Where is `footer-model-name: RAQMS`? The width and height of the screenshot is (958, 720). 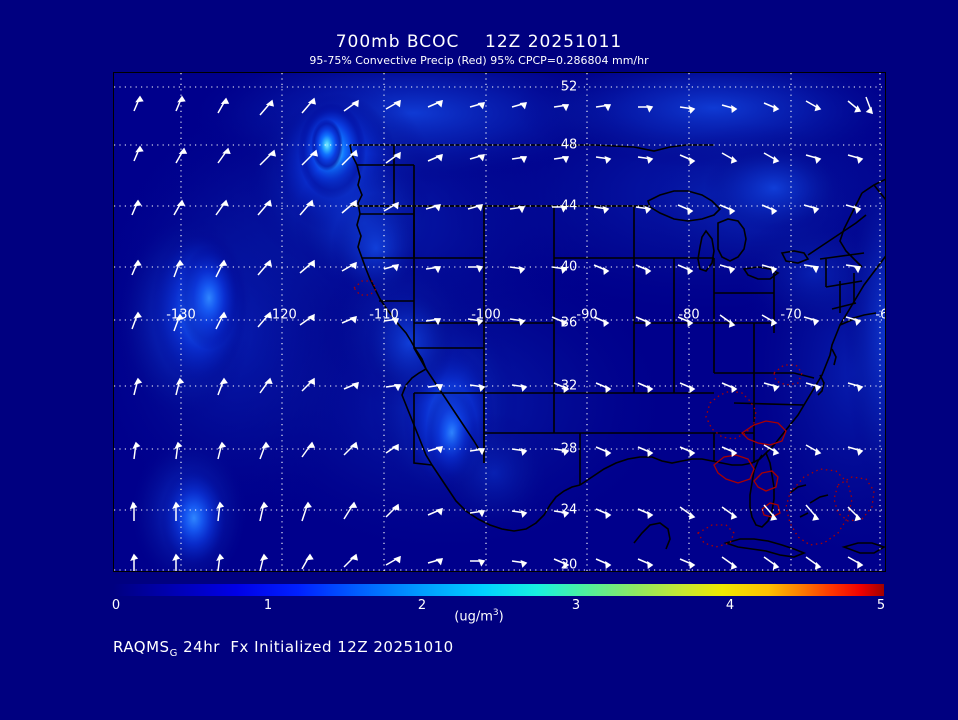
footer-model-name: RAQMS is located at coordinates (141, 647).